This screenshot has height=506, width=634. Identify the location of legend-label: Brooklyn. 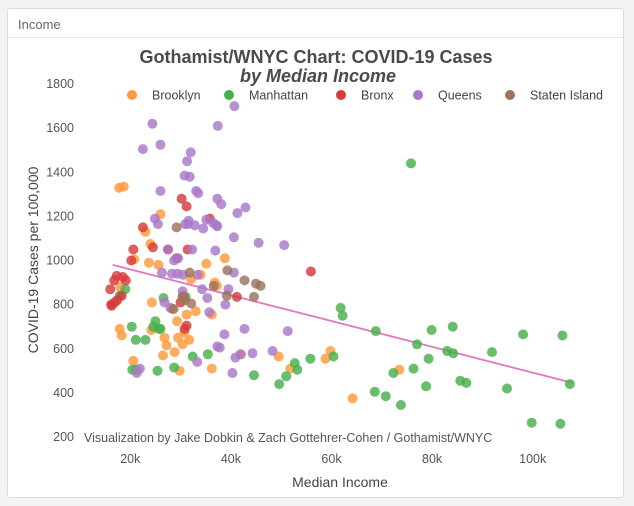
(176, 96).